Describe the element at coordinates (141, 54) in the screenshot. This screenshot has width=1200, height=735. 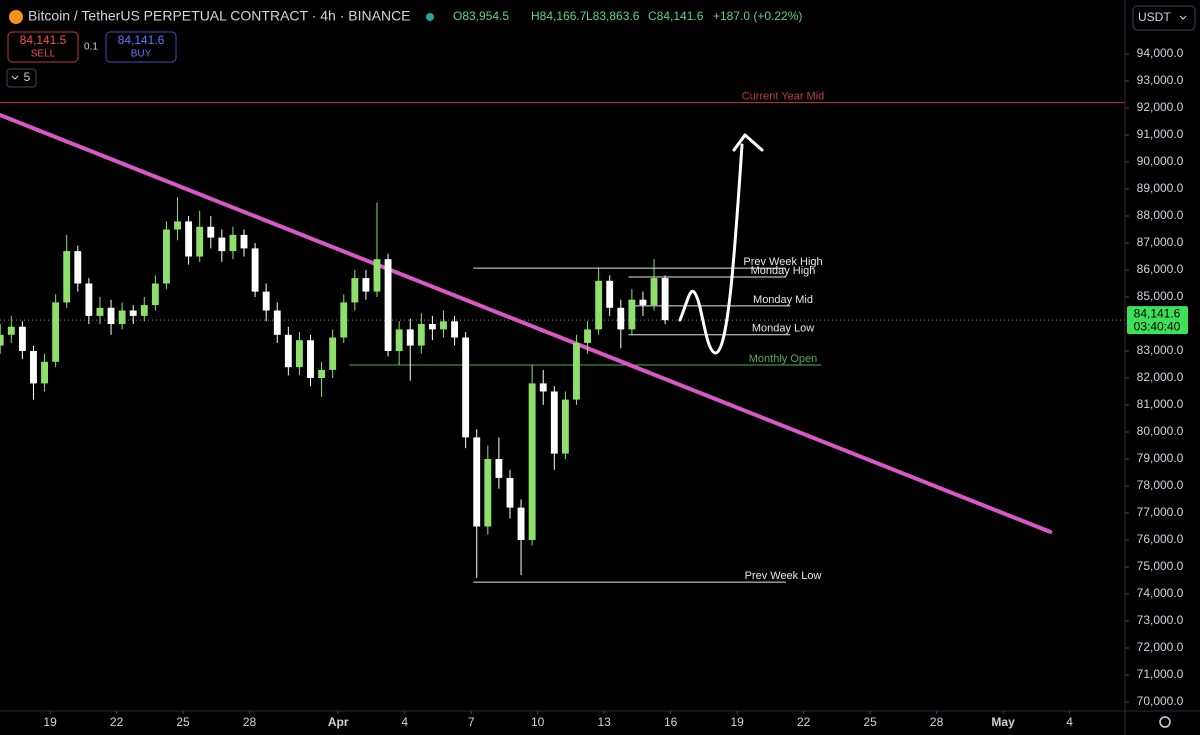
I see `buy-label: BUY` at that location.